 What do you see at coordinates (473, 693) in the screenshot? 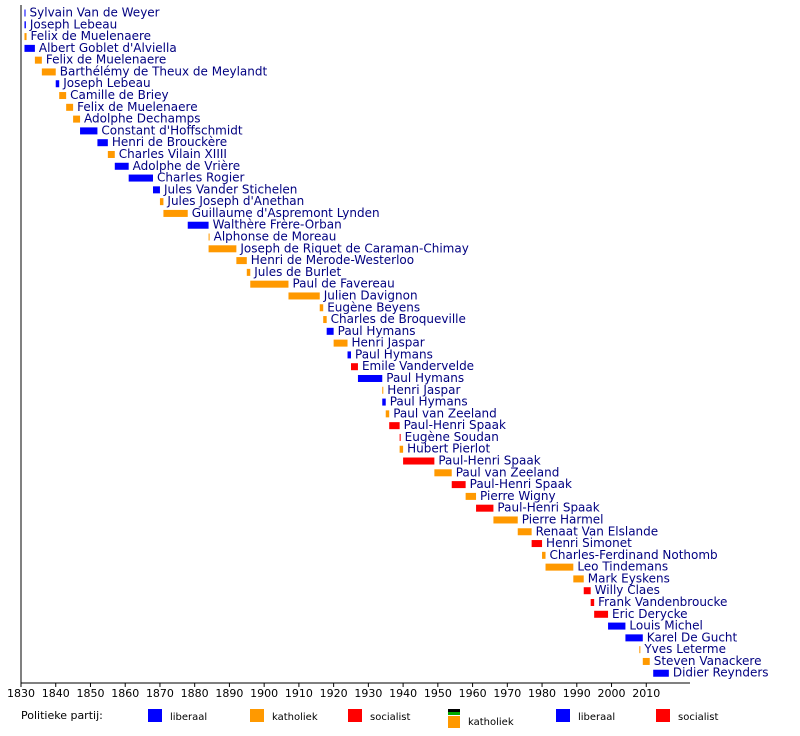
I see `x-tick-label: 1960` at bounding box center [473, 693].